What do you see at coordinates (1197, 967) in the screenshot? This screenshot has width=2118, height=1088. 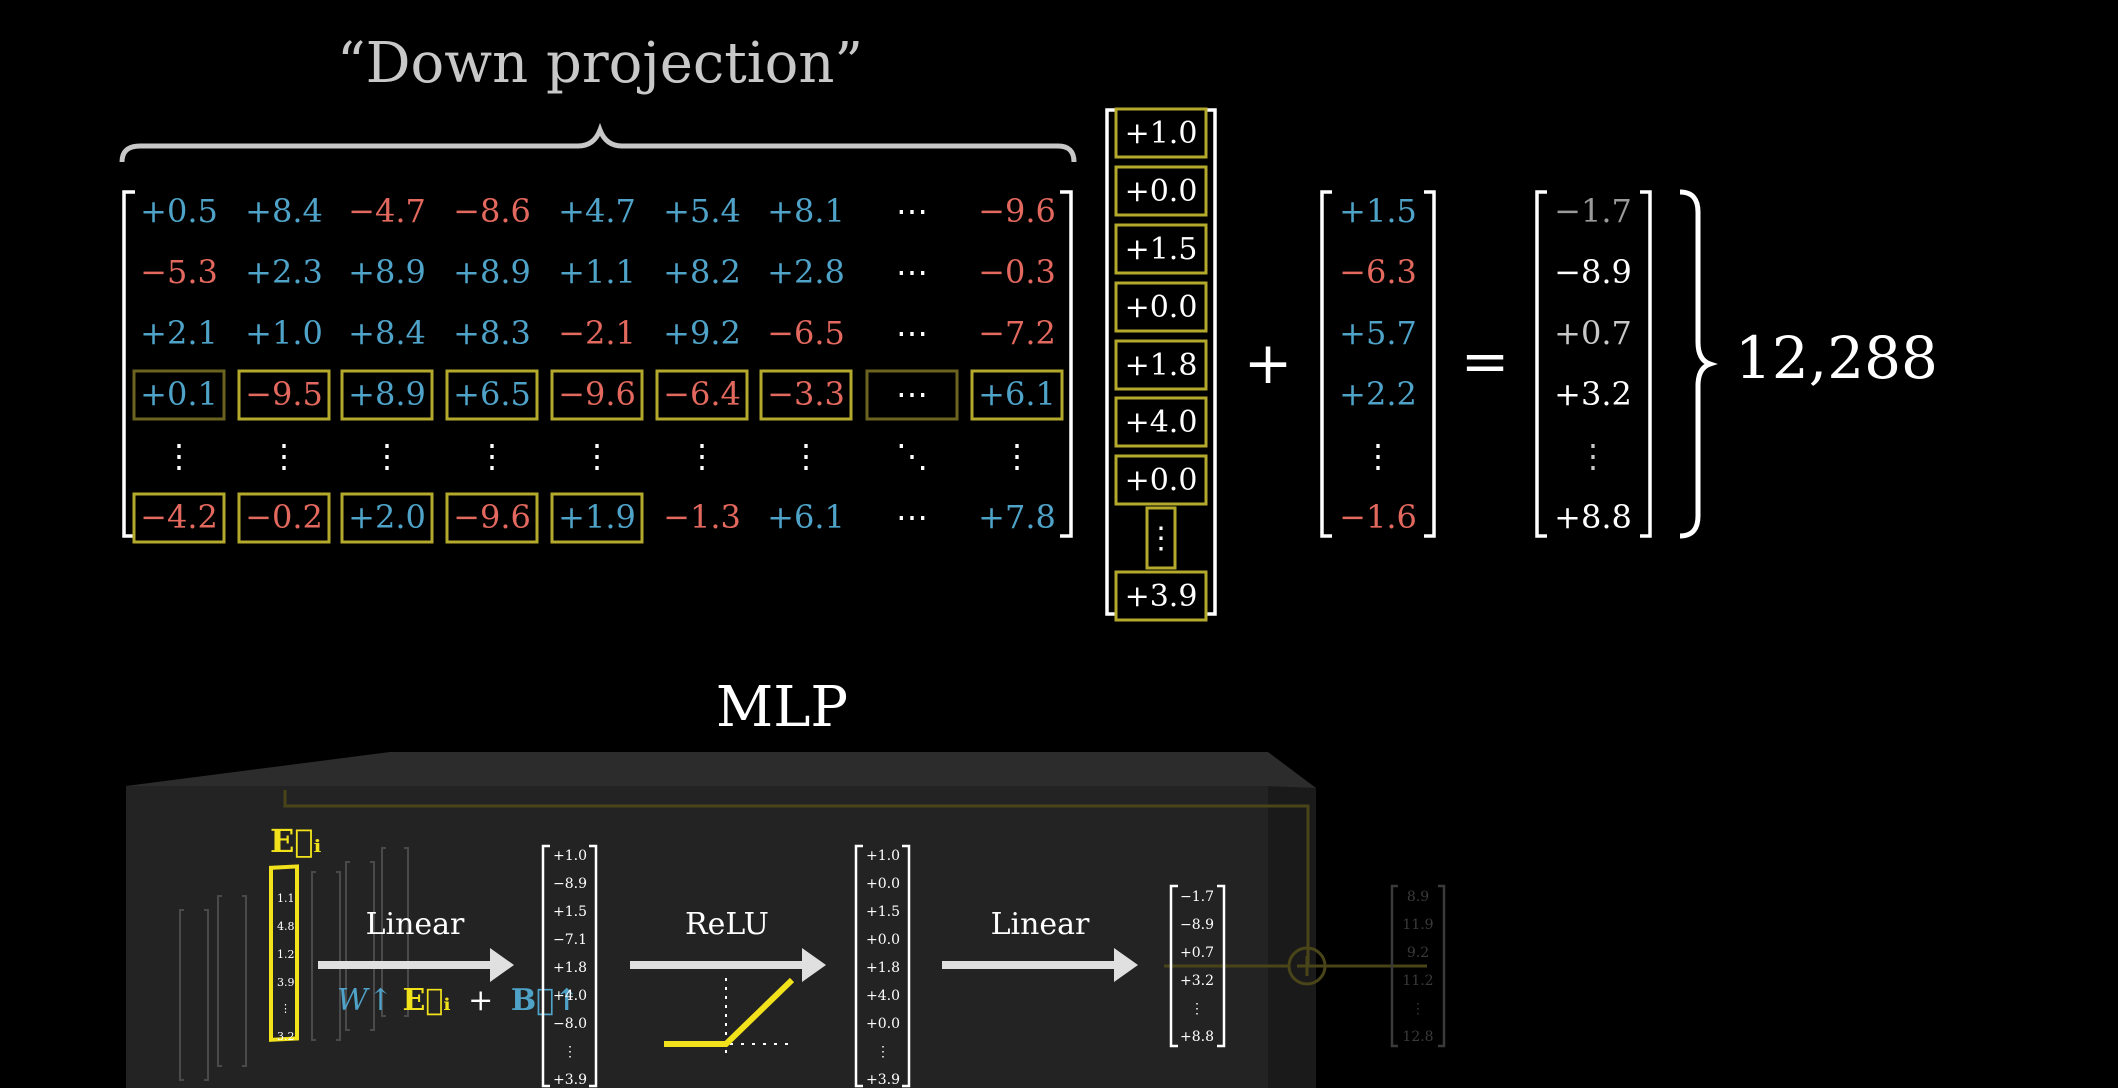 I see `mlp-vector-3: −1.7 −8.9 +0.7 +3.2 ⋮ +8.8` at bounding box center [1197, 967].